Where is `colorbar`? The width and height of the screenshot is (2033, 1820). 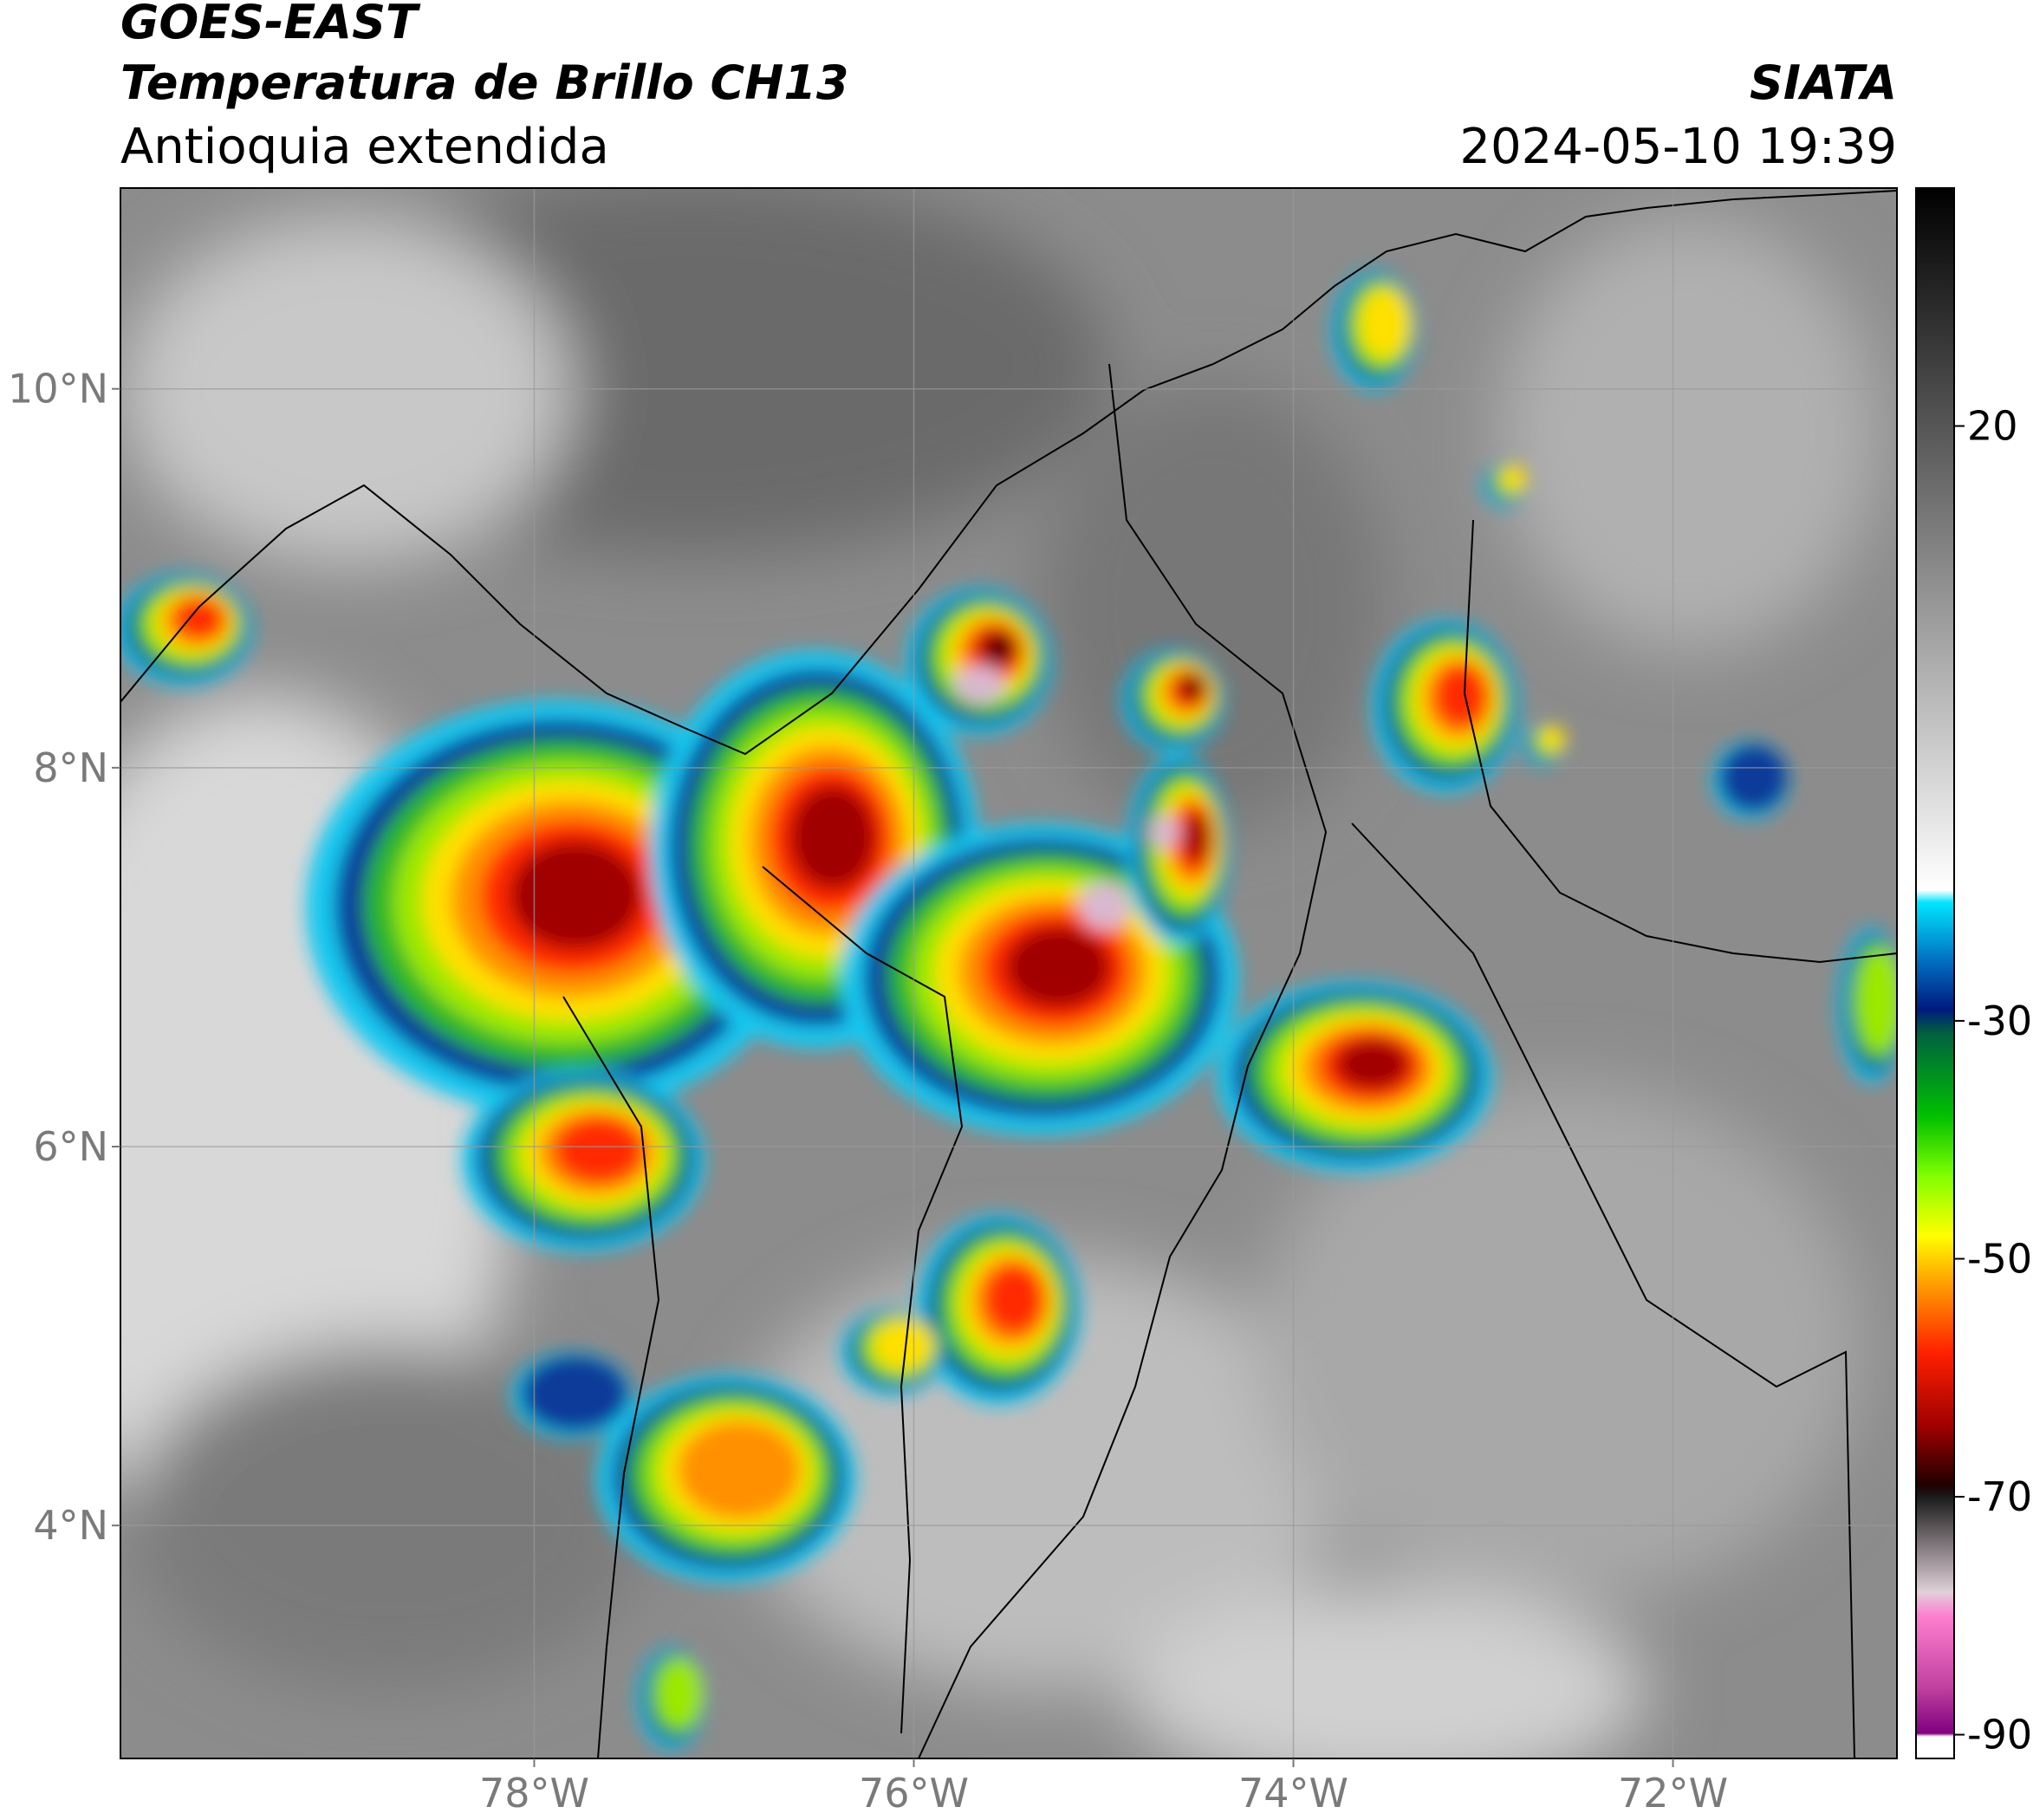
colorbar is located at coordinates (1935, 973).